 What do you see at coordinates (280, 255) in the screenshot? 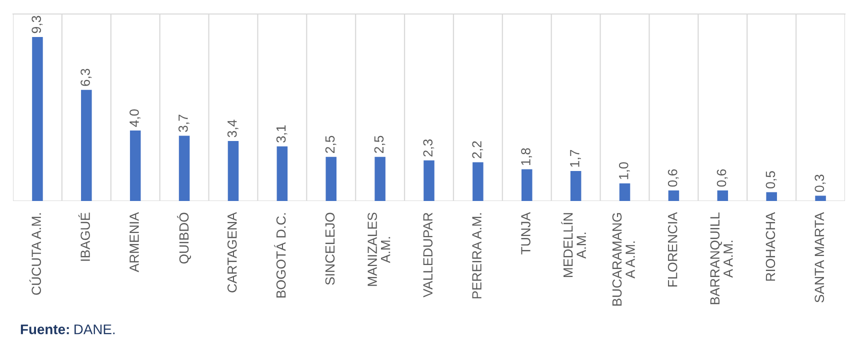
I see `x-tick-label: BOGOTÁ D.C.` at bounding box center [280, 255].